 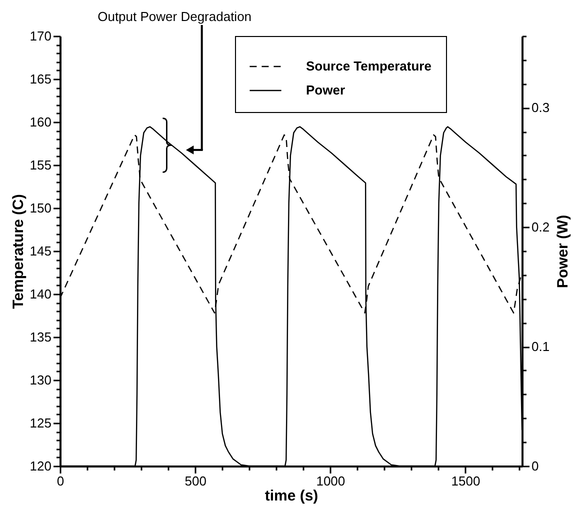 I want to click on y-tick-label: 155, so click(x=41, y=165).